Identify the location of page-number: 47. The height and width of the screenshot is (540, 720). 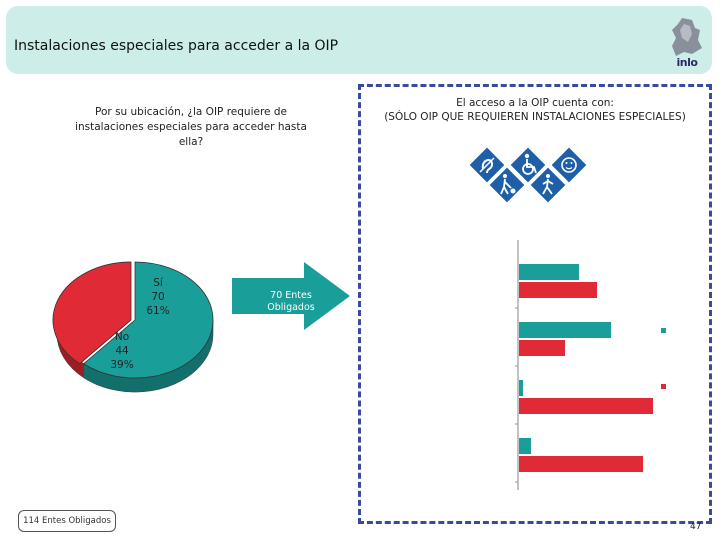
(696, 527).